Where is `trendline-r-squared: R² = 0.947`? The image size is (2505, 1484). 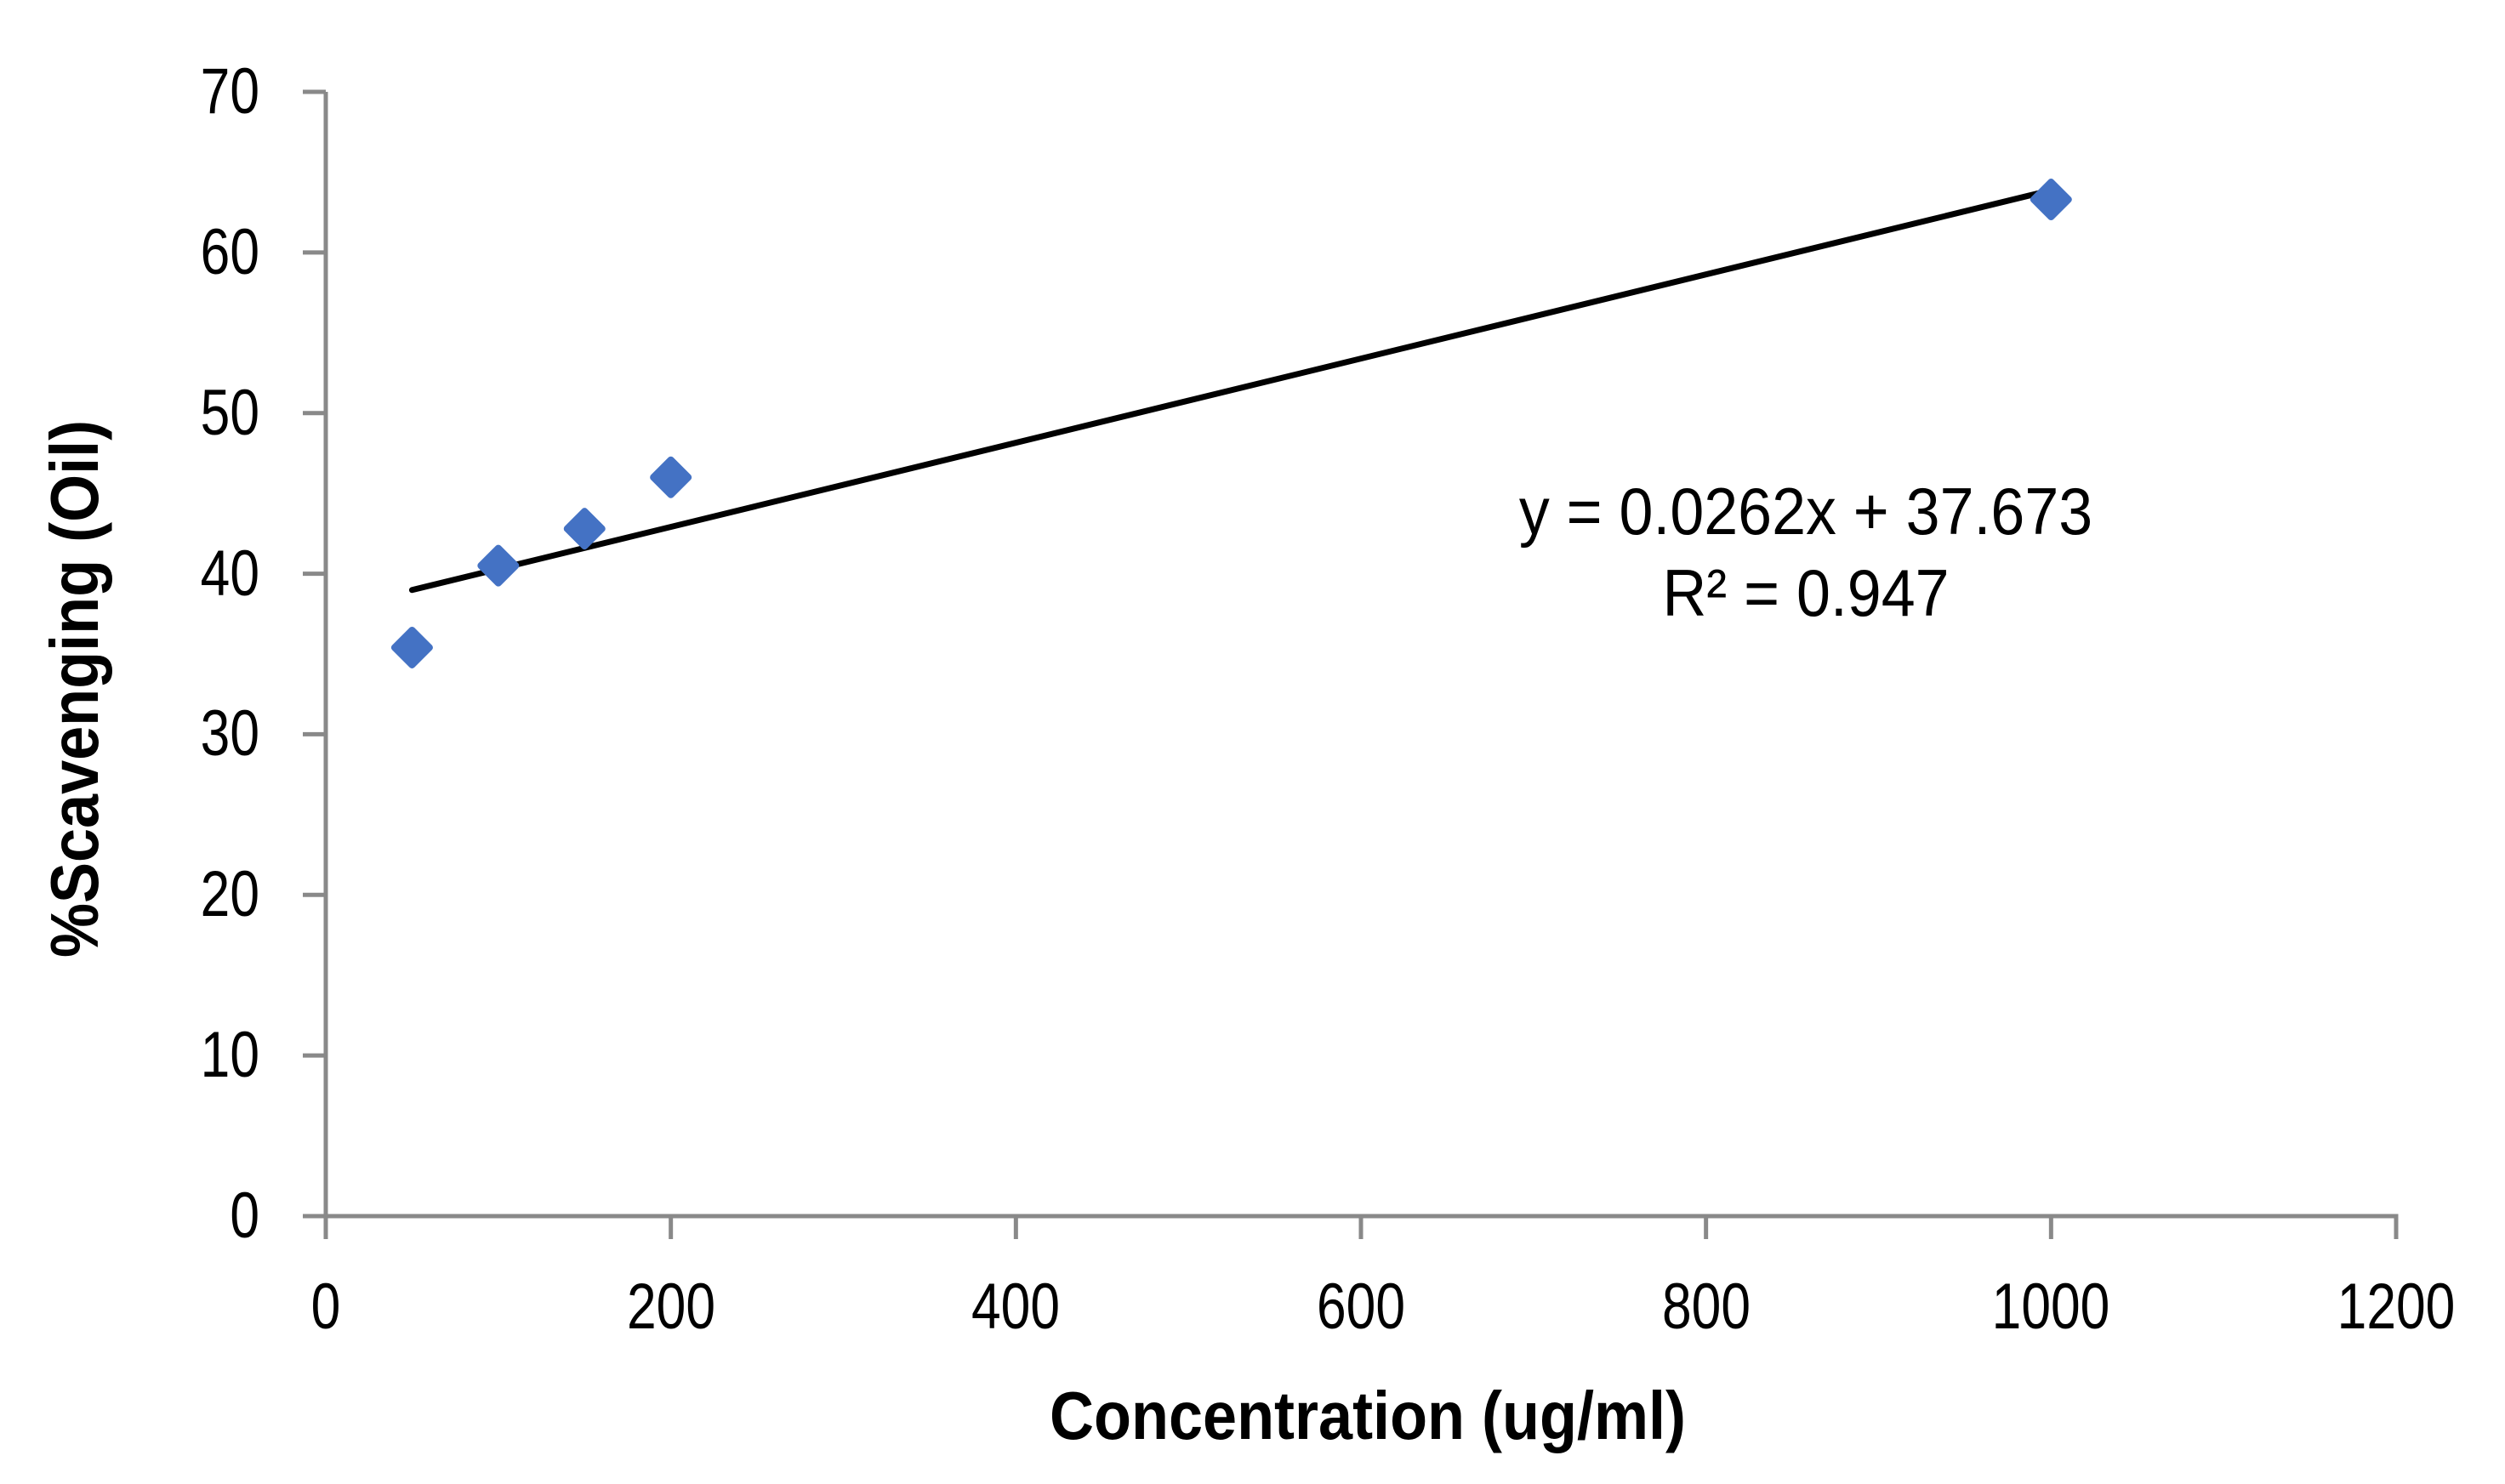
trendline-r-squared: R² = 0.947 is located at coordinates (1806, 592).